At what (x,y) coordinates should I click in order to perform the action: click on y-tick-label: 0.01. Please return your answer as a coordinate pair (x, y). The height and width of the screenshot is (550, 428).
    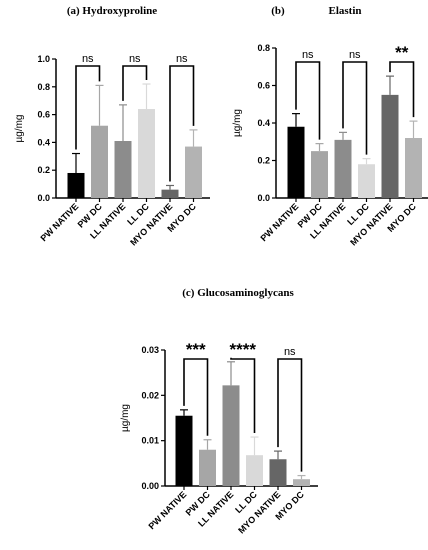
    Looking at the image, I should click on (150, 441).